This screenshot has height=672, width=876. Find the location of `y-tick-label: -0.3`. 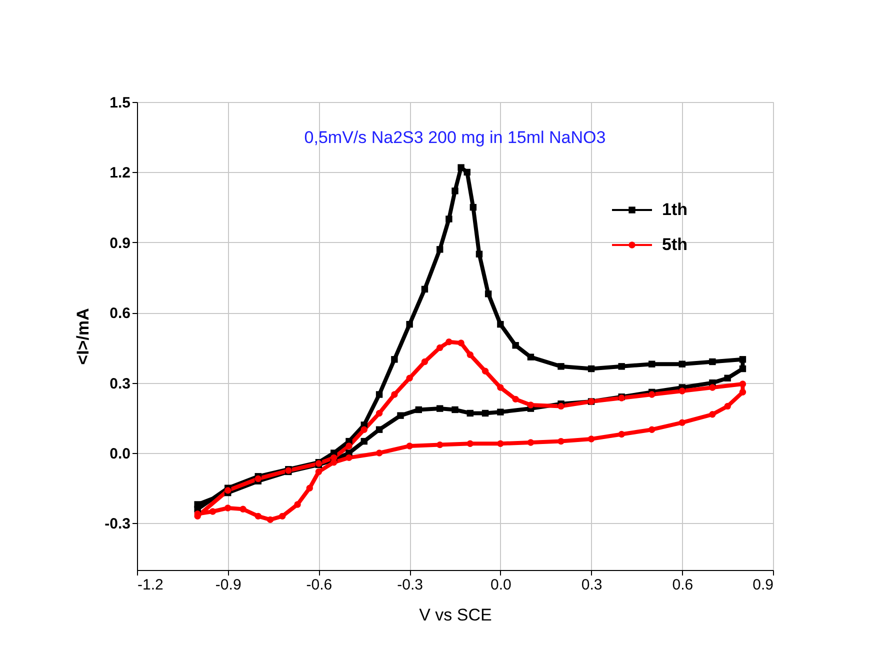

y-tick-label: -0.3 is located at coordinates (117, 524).